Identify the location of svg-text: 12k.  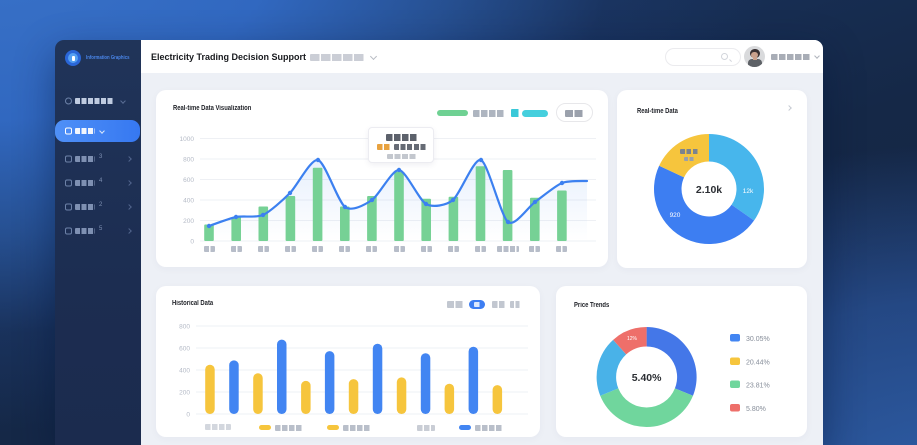
(748, 191).